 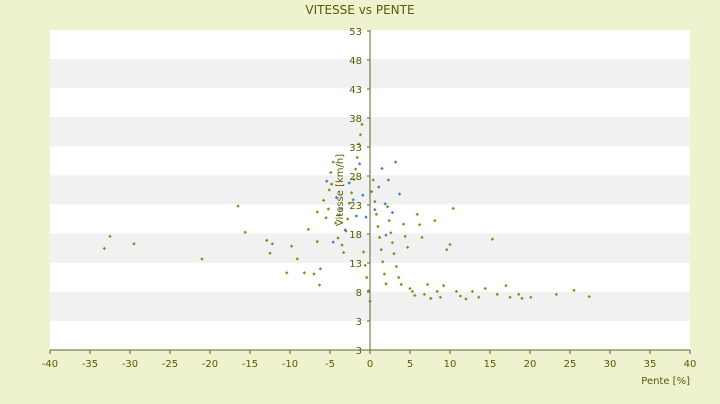 What do you see at coordinates (355, 90) in the screenshot?
I see `y-tick-label: 43` at bounding box center [355, 90].